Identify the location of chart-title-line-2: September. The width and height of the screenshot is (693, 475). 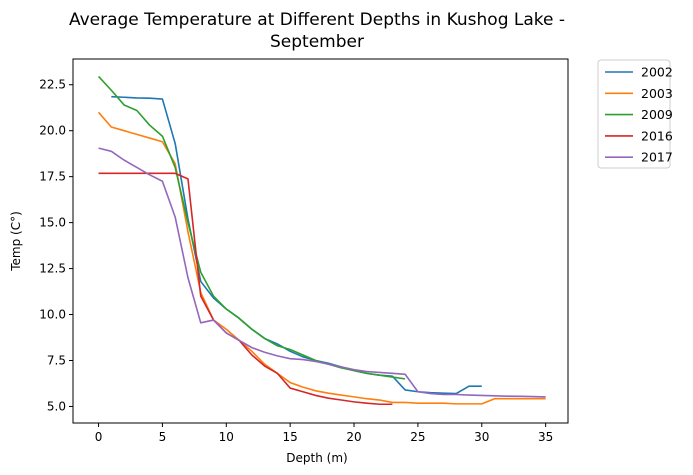
(317, 42).